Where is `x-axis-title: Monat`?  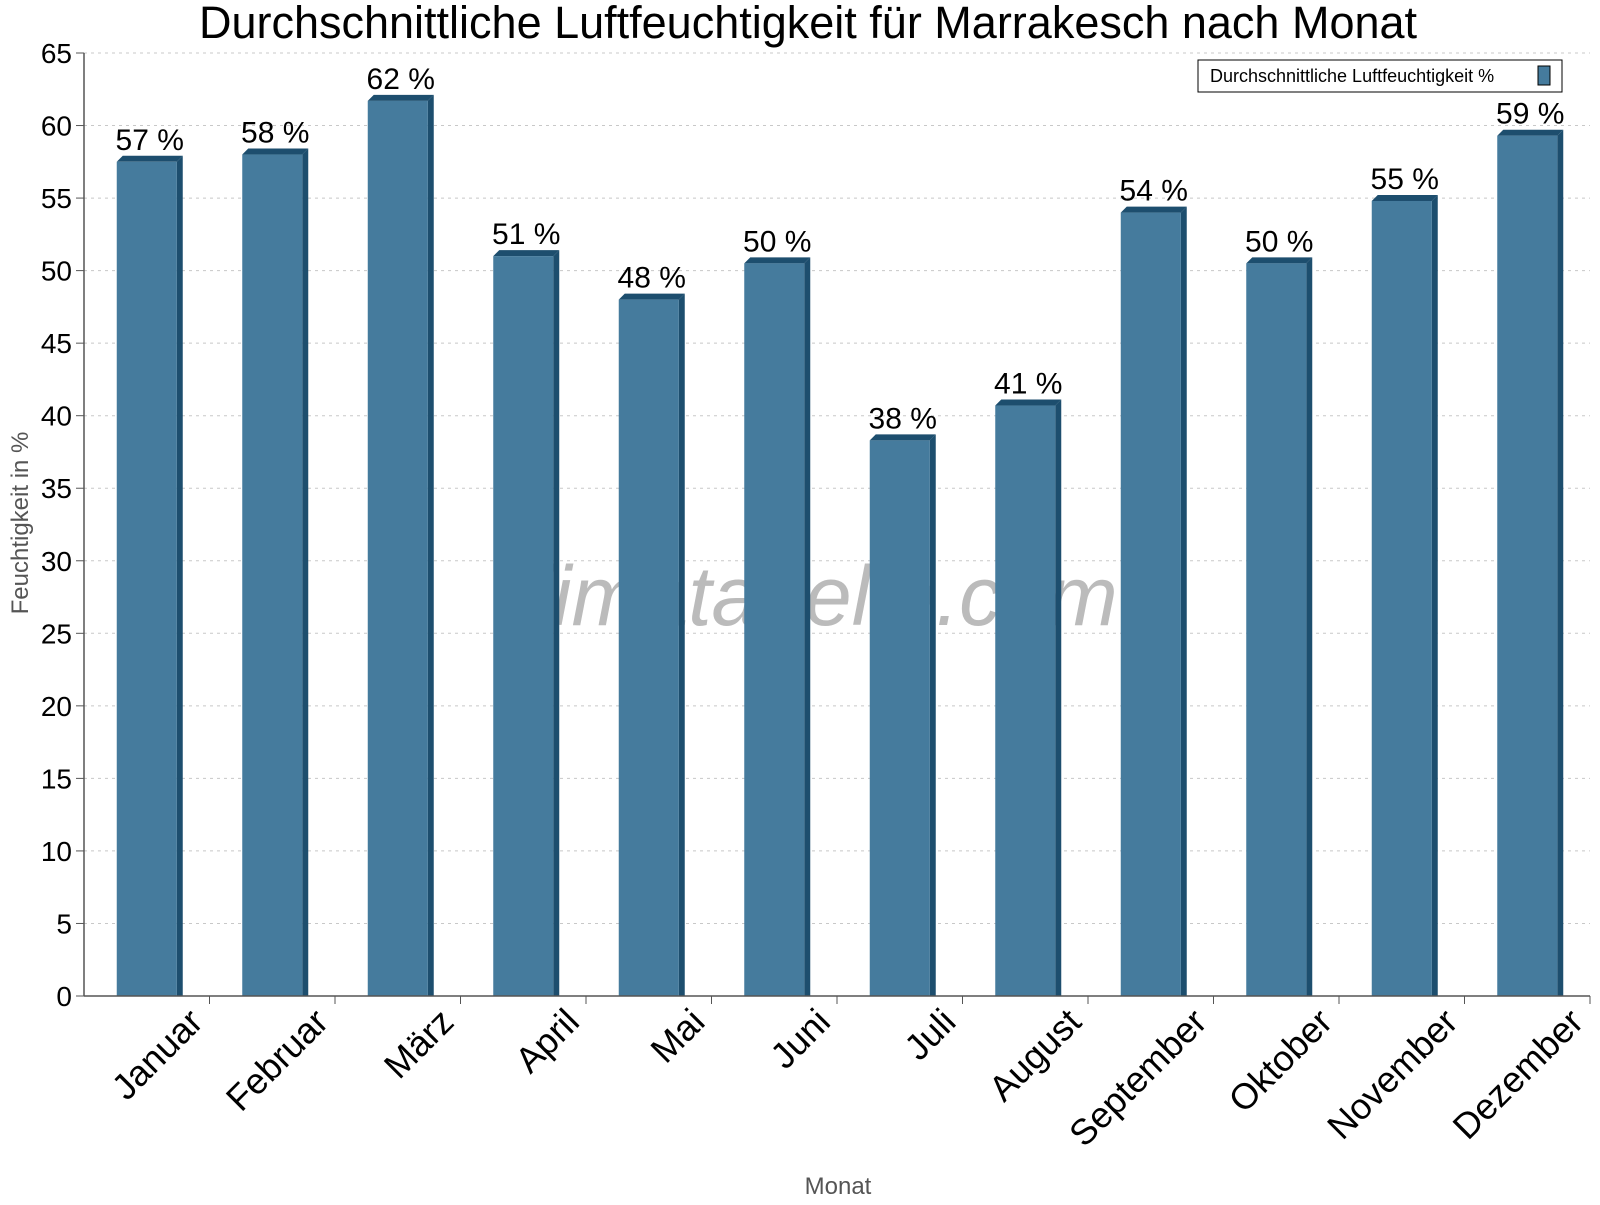 x-axis-title: Monat is located at coordinates (838, 1186).